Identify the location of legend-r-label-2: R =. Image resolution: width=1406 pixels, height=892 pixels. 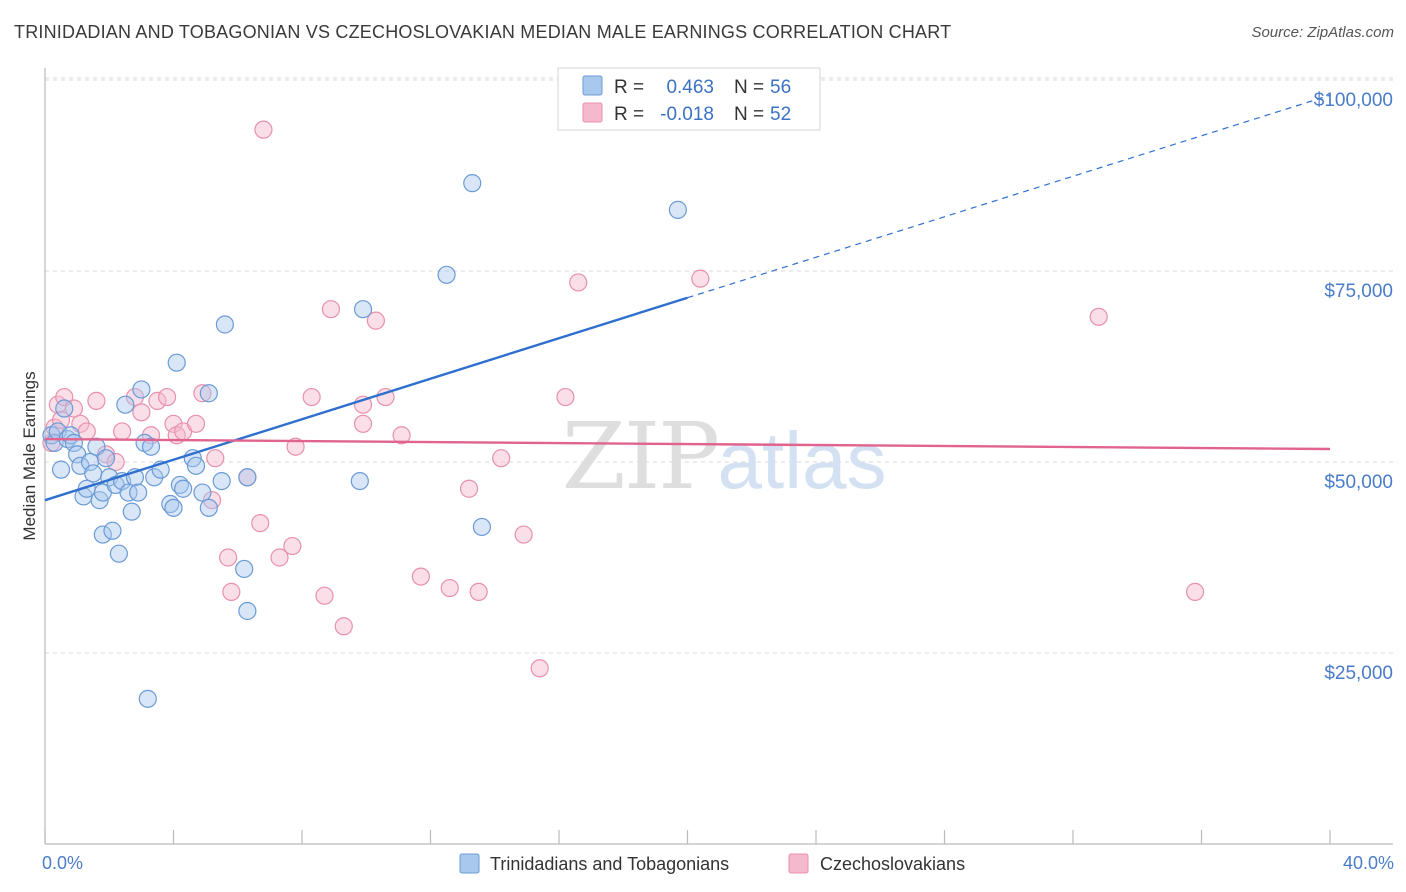
(629, 114).